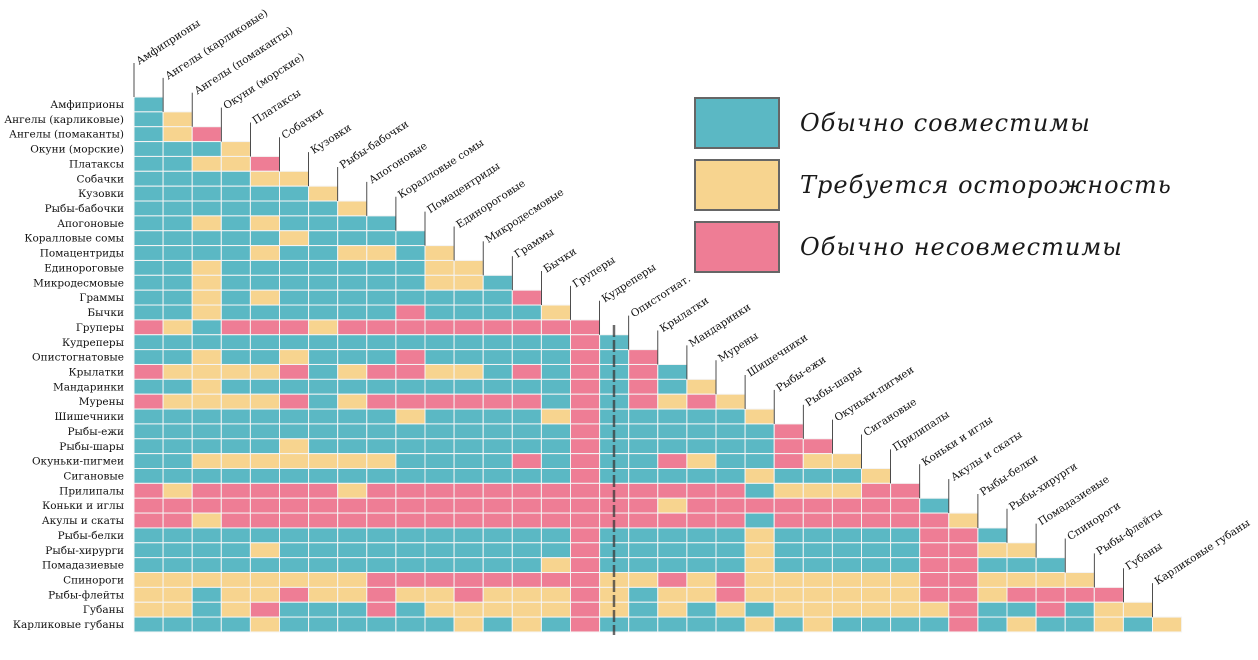  I want to click on row-label: Апогоновые, so click(90, 224).